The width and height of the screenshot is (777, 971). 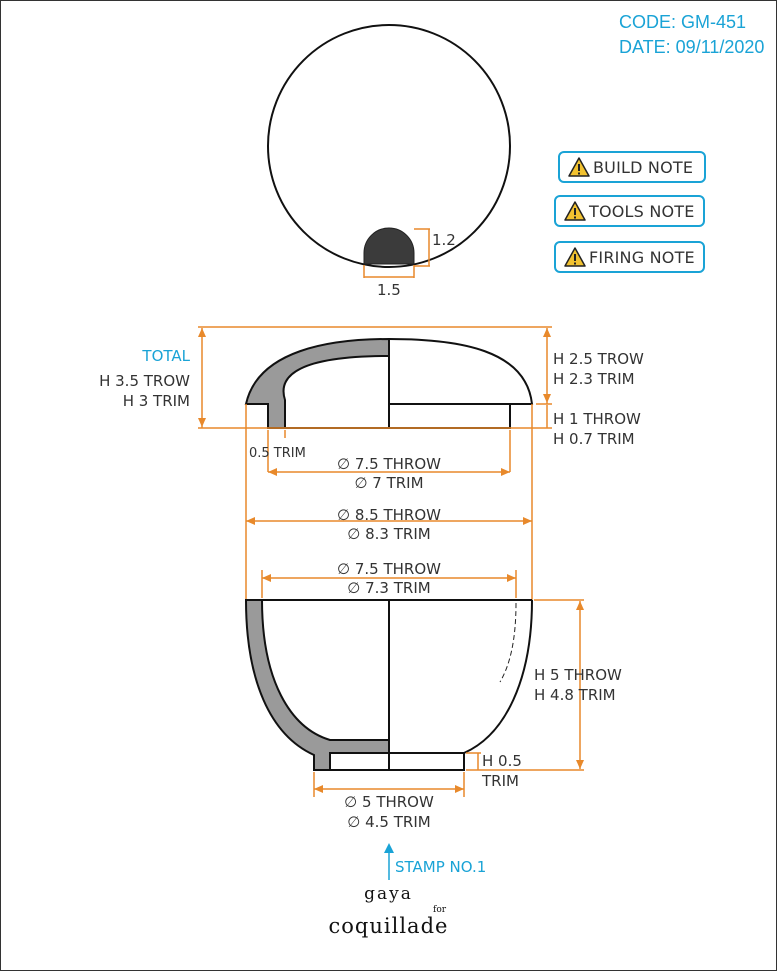 What do you see at coordinates (500, 781) in the screenshot?
I see `cup-foot-trim: TRIM` at bounding box center [500, 781].